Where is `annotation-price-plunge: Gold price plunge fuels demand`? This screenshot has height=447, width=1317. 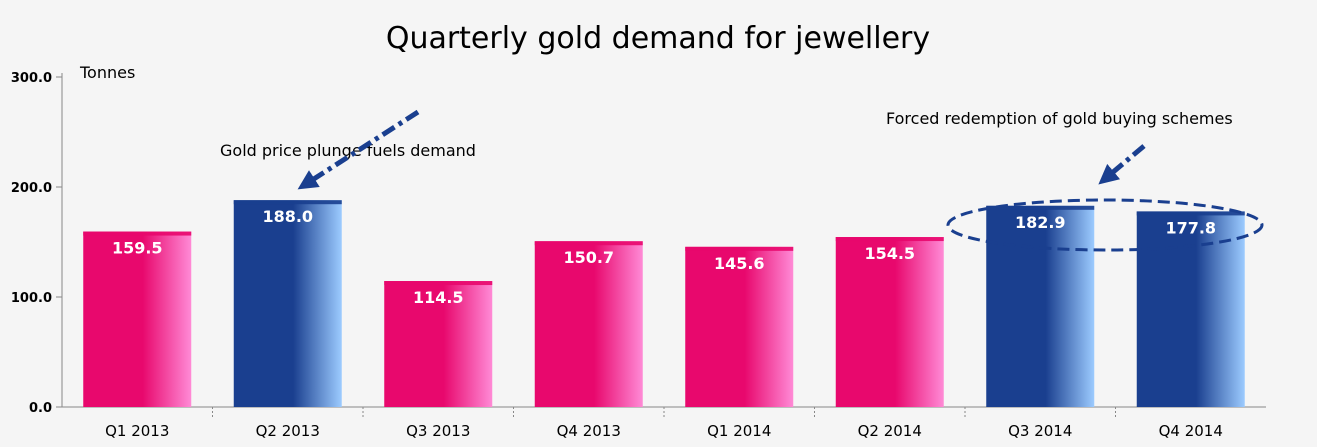
annotation-price-plunge: Gold price plunge fuels demand is located at coordinates (348, 149).